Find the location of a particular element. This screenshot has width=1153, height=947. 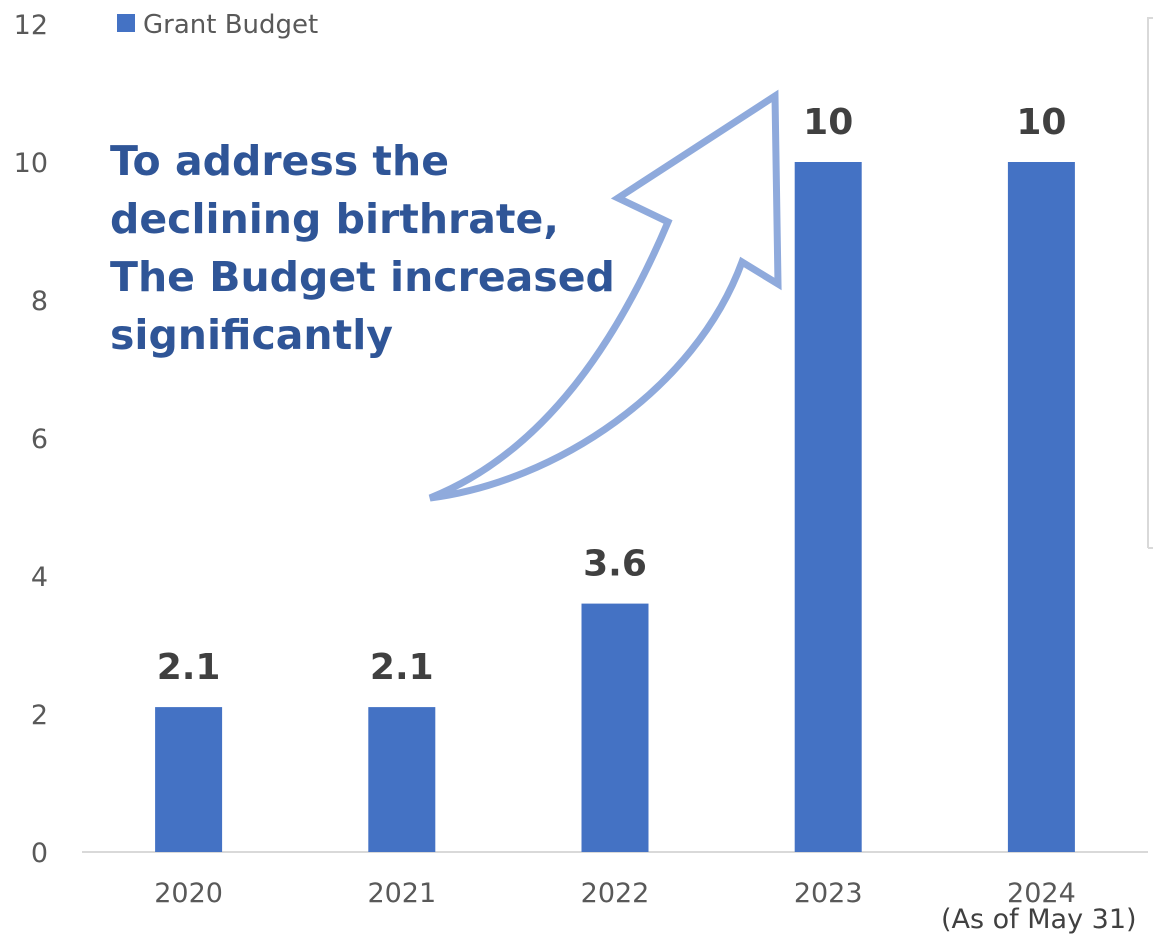

y-tick-label: 12 is located at coordinates (31, 25).